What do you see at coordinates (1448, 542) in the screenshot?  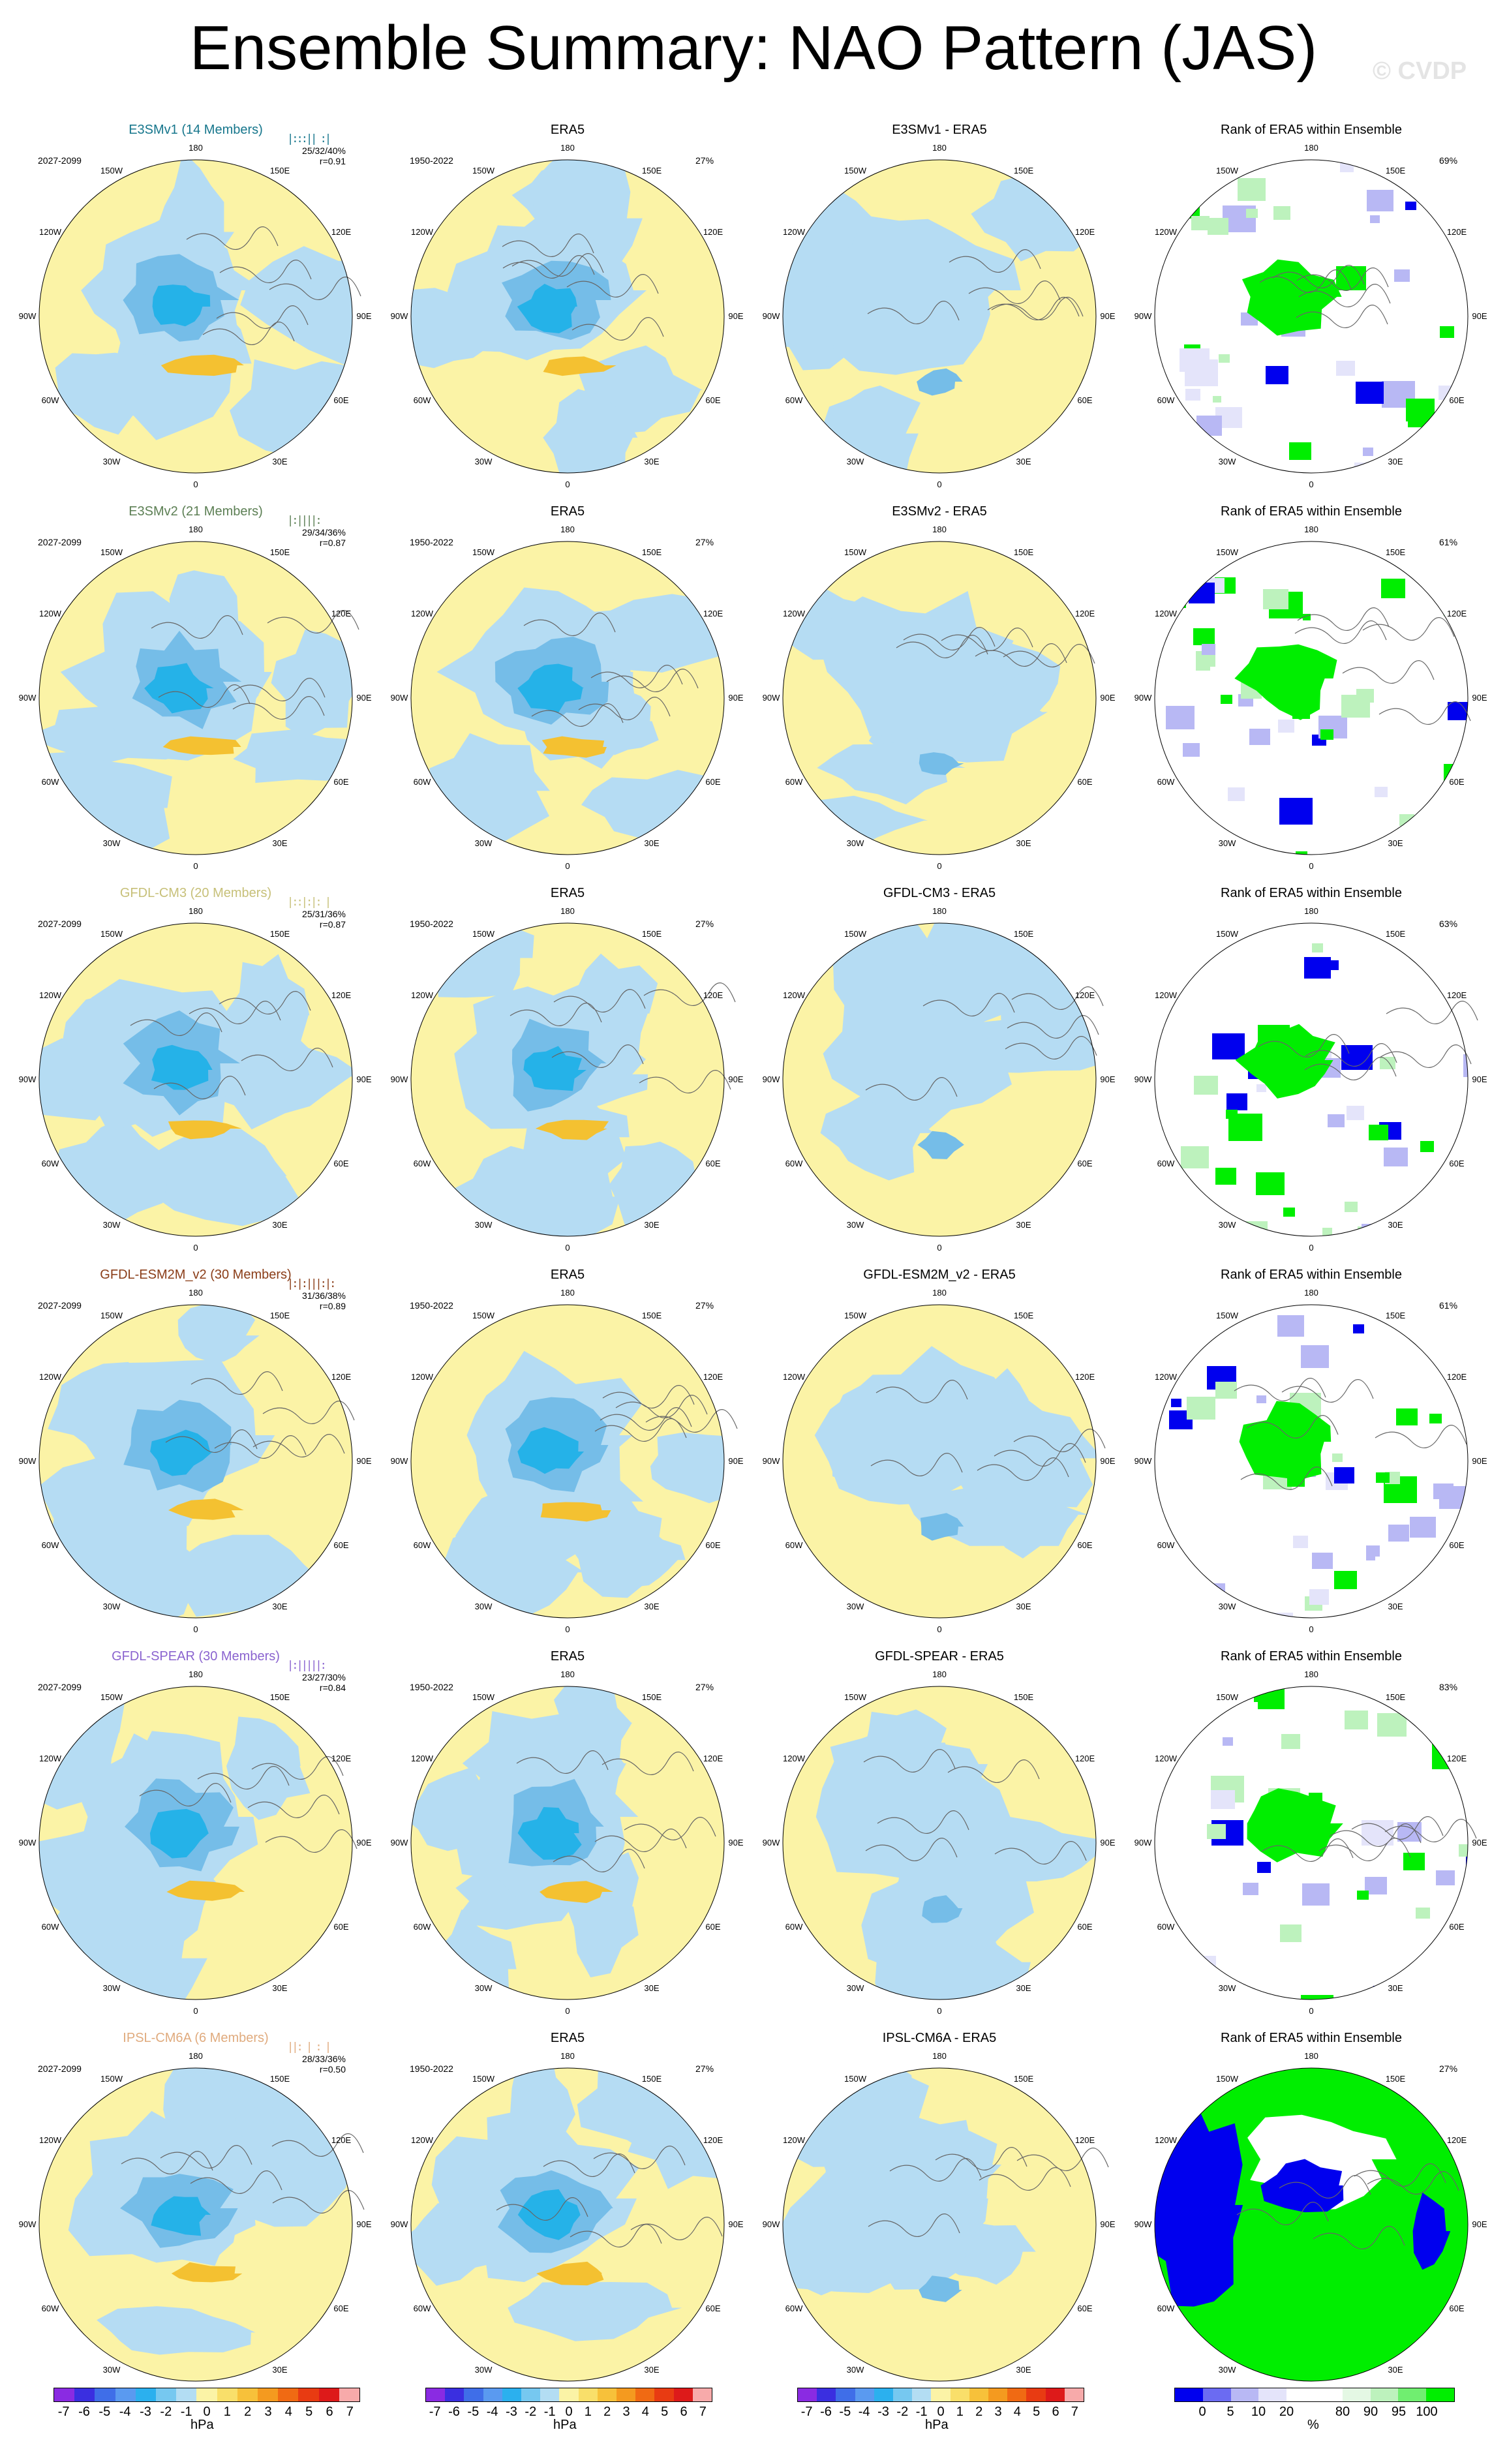 I see `rank-pct: 61%` at bounding box center [1448, 542].